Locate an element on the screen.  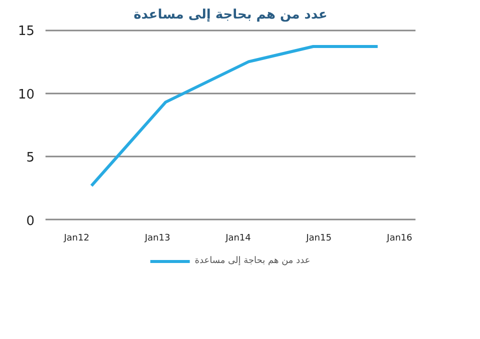
x-tick-label: Jan14 is located at coordinates (238, 239).